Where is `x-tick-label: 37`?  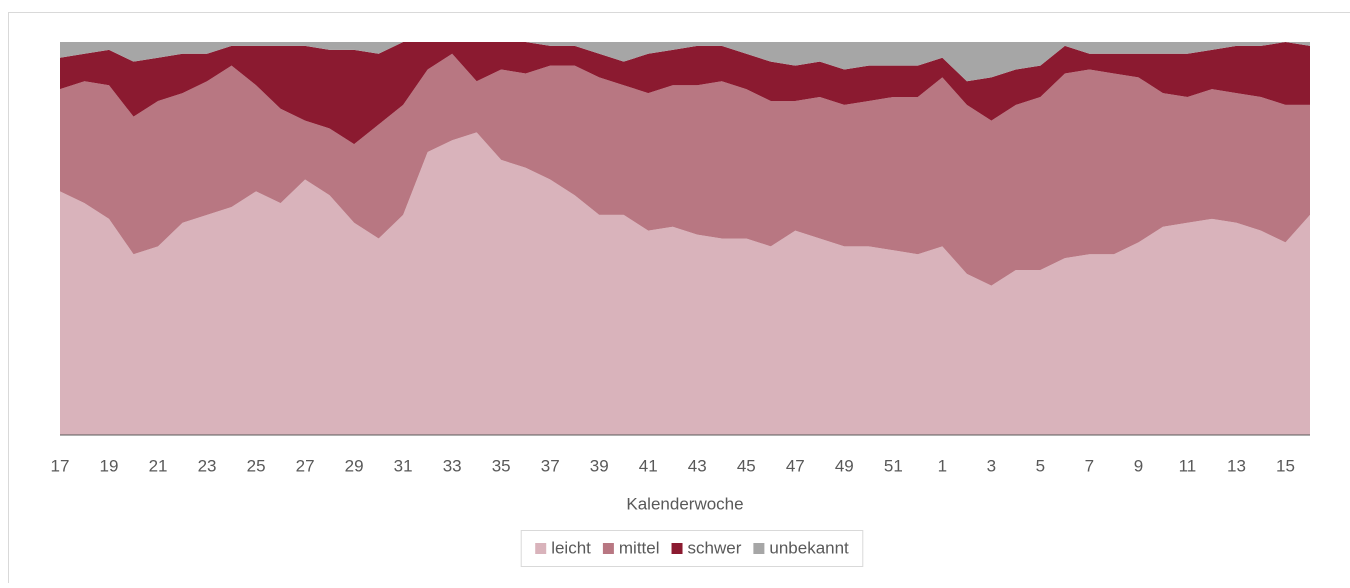
x-tick-label: 37 is located at coordinates (550, 465).